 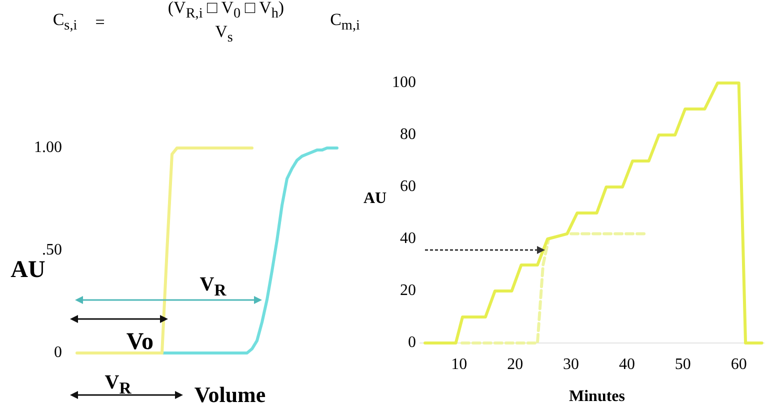 What do you see at coordinates (140, 342) in the screenshot?
I see `annotation: Vo` at bounding box center [140, 342].